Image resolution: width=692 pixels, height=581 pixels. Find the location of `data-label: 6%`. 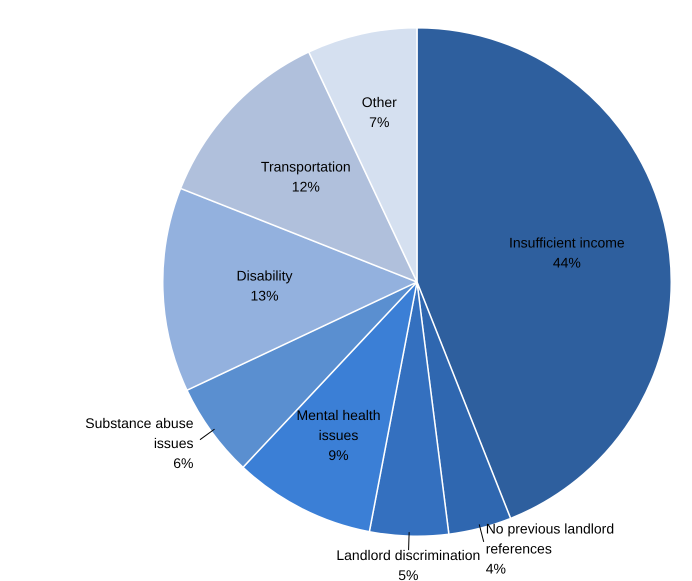

data-label: 6% is located at coordinates (183, 463).